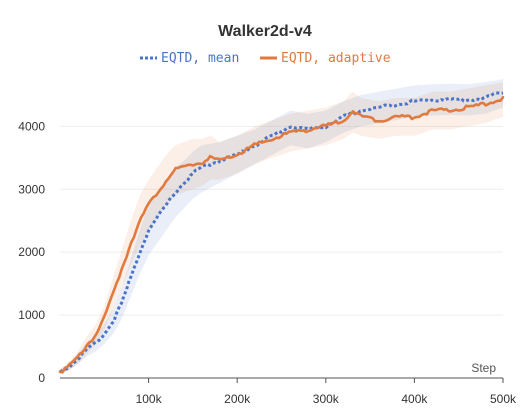  Describe the element at coordinates (31, 189) in the screenshot. I see `y-tick-label: 3000` at that location.